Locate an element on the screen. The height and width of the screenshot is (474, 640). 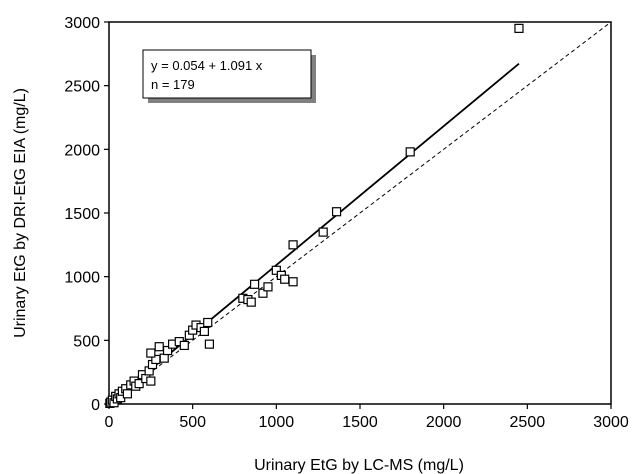
y-tick-label: 0 is located at coordinates (95, 405).